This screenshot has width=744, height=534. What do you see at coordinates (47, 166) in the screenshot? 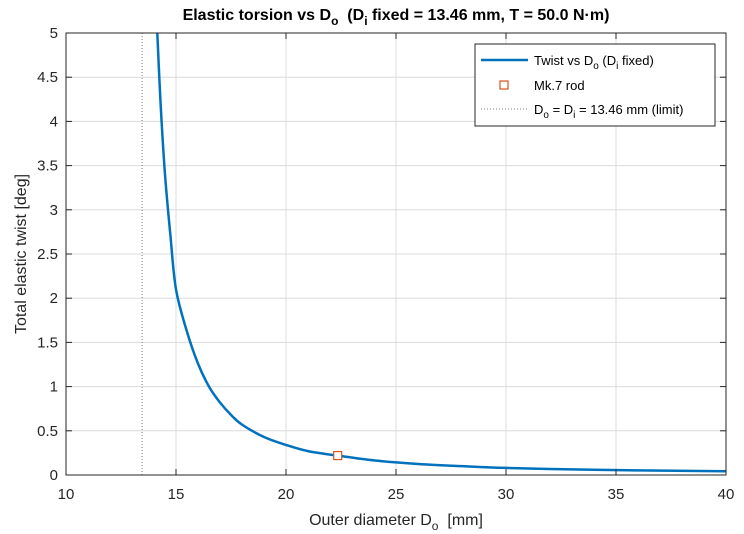
I see `y-tick-label: 3.5` at bounding box center [47, 166].